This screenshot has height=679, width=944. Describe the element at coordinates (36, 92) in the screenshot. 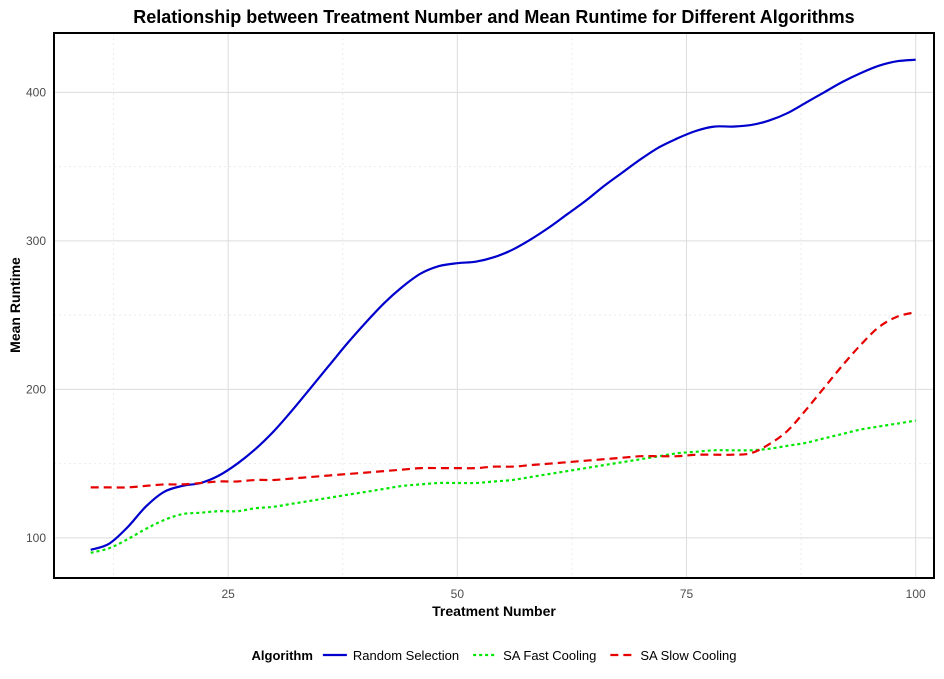

I see `y-tick-label: 400` at that location.